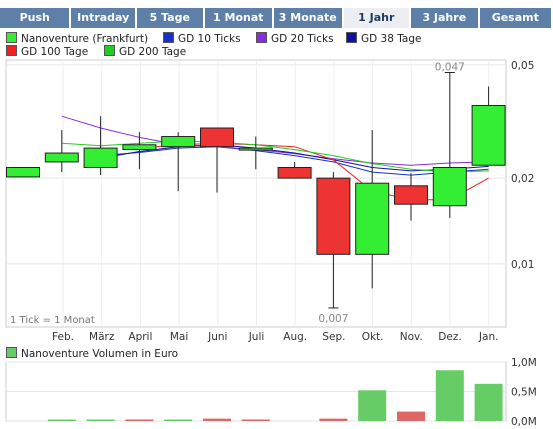 This screenshot has width=553, height=429. What do you see at coordinates (308, 18) in the screenshot?
I see `tab-3-monate: 3 Monate` at bounding box center [308, 18].